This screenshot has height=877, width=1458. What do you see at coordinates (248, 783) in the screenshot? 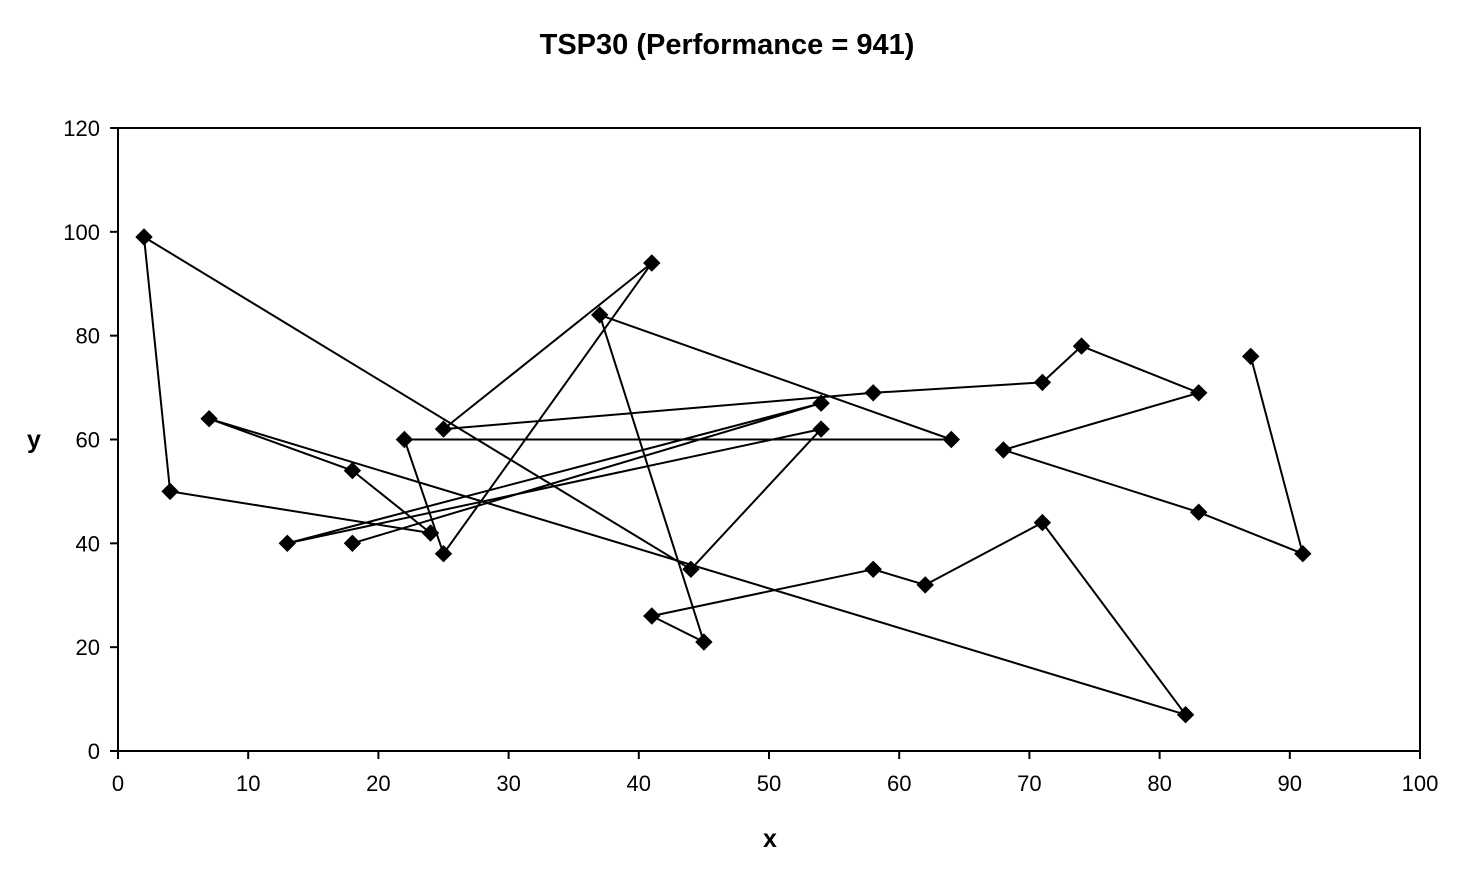
I see `x-tick-label: 10` at bounding box center [248, 783].